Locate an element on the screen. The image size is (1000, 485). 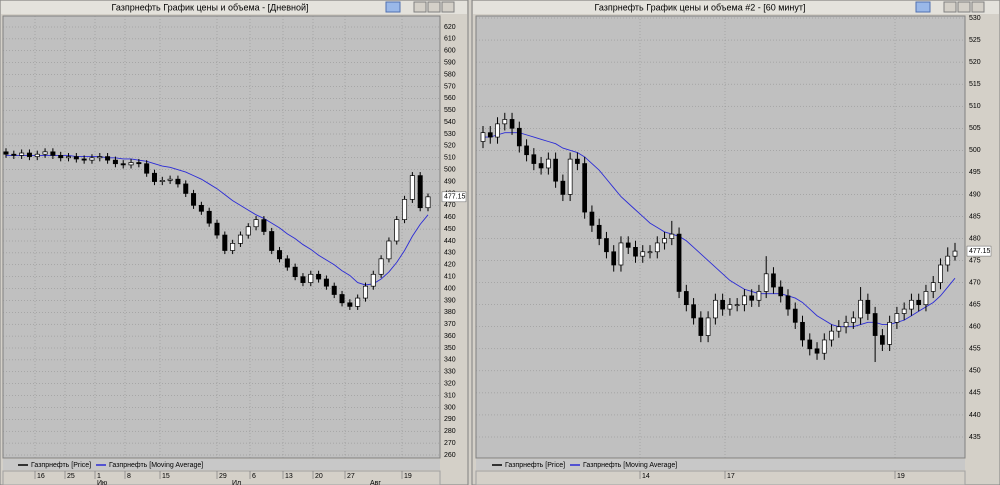
x-tick-label: 27 is located at coordinates (351, 476).